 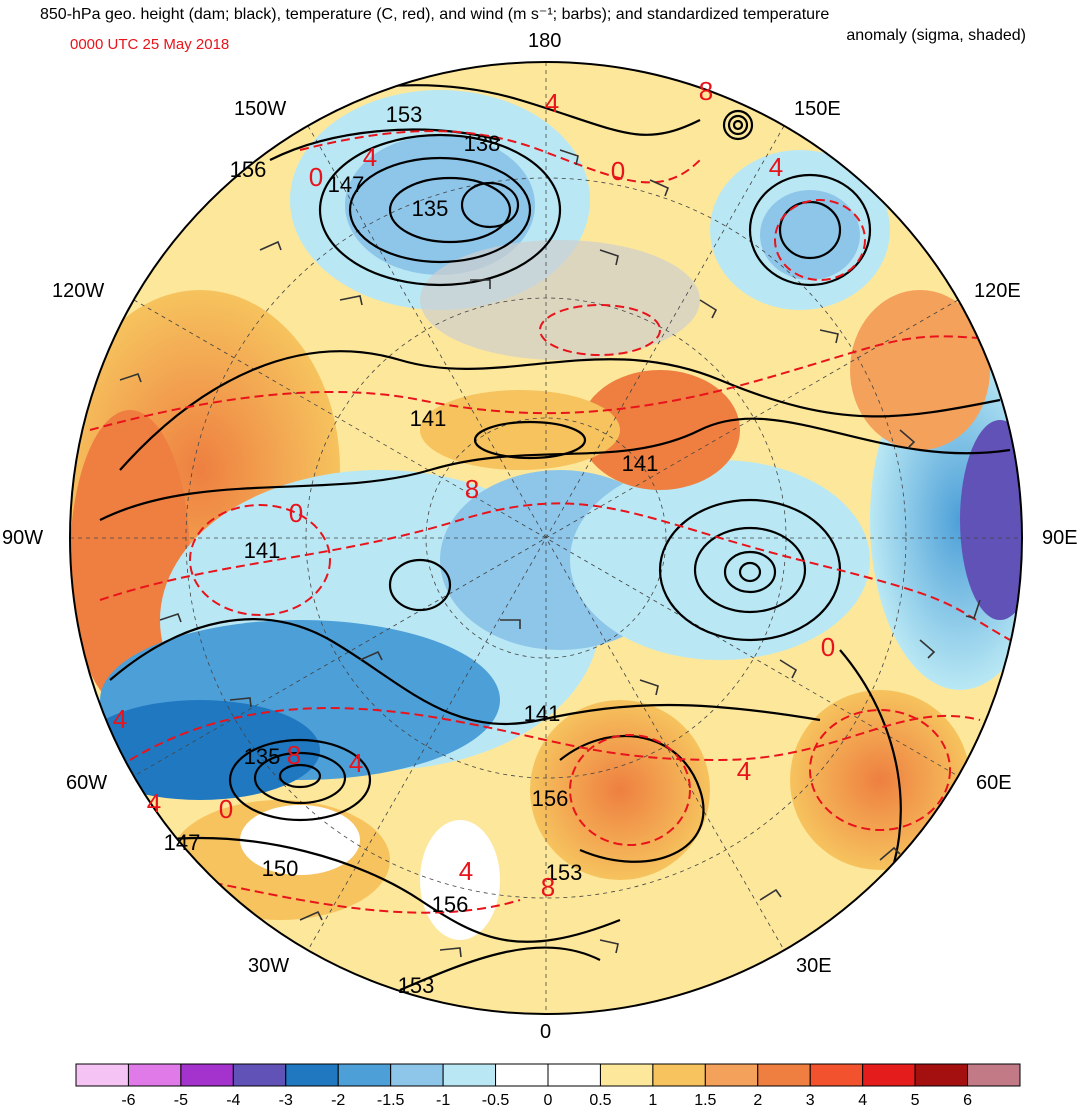 I want to click on colorbar-tick-label: -2, so click(x=338, y=1100).